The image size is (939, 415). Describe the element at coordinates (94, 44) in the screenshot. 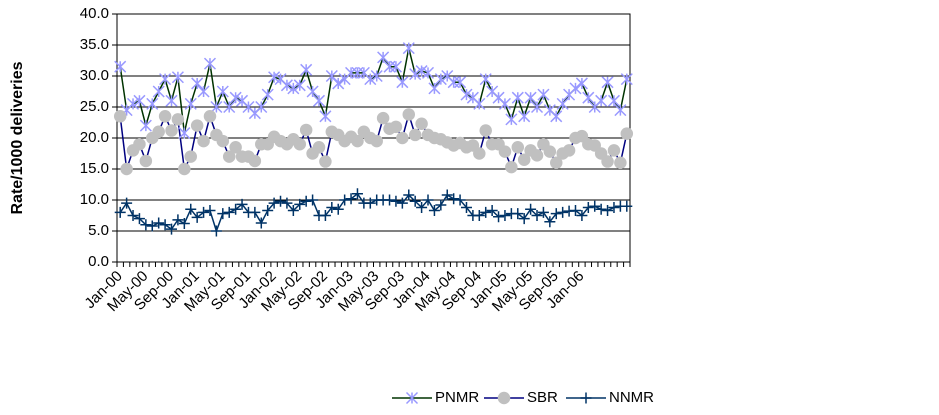

I see `y-tick-label: 35.0` at that location.